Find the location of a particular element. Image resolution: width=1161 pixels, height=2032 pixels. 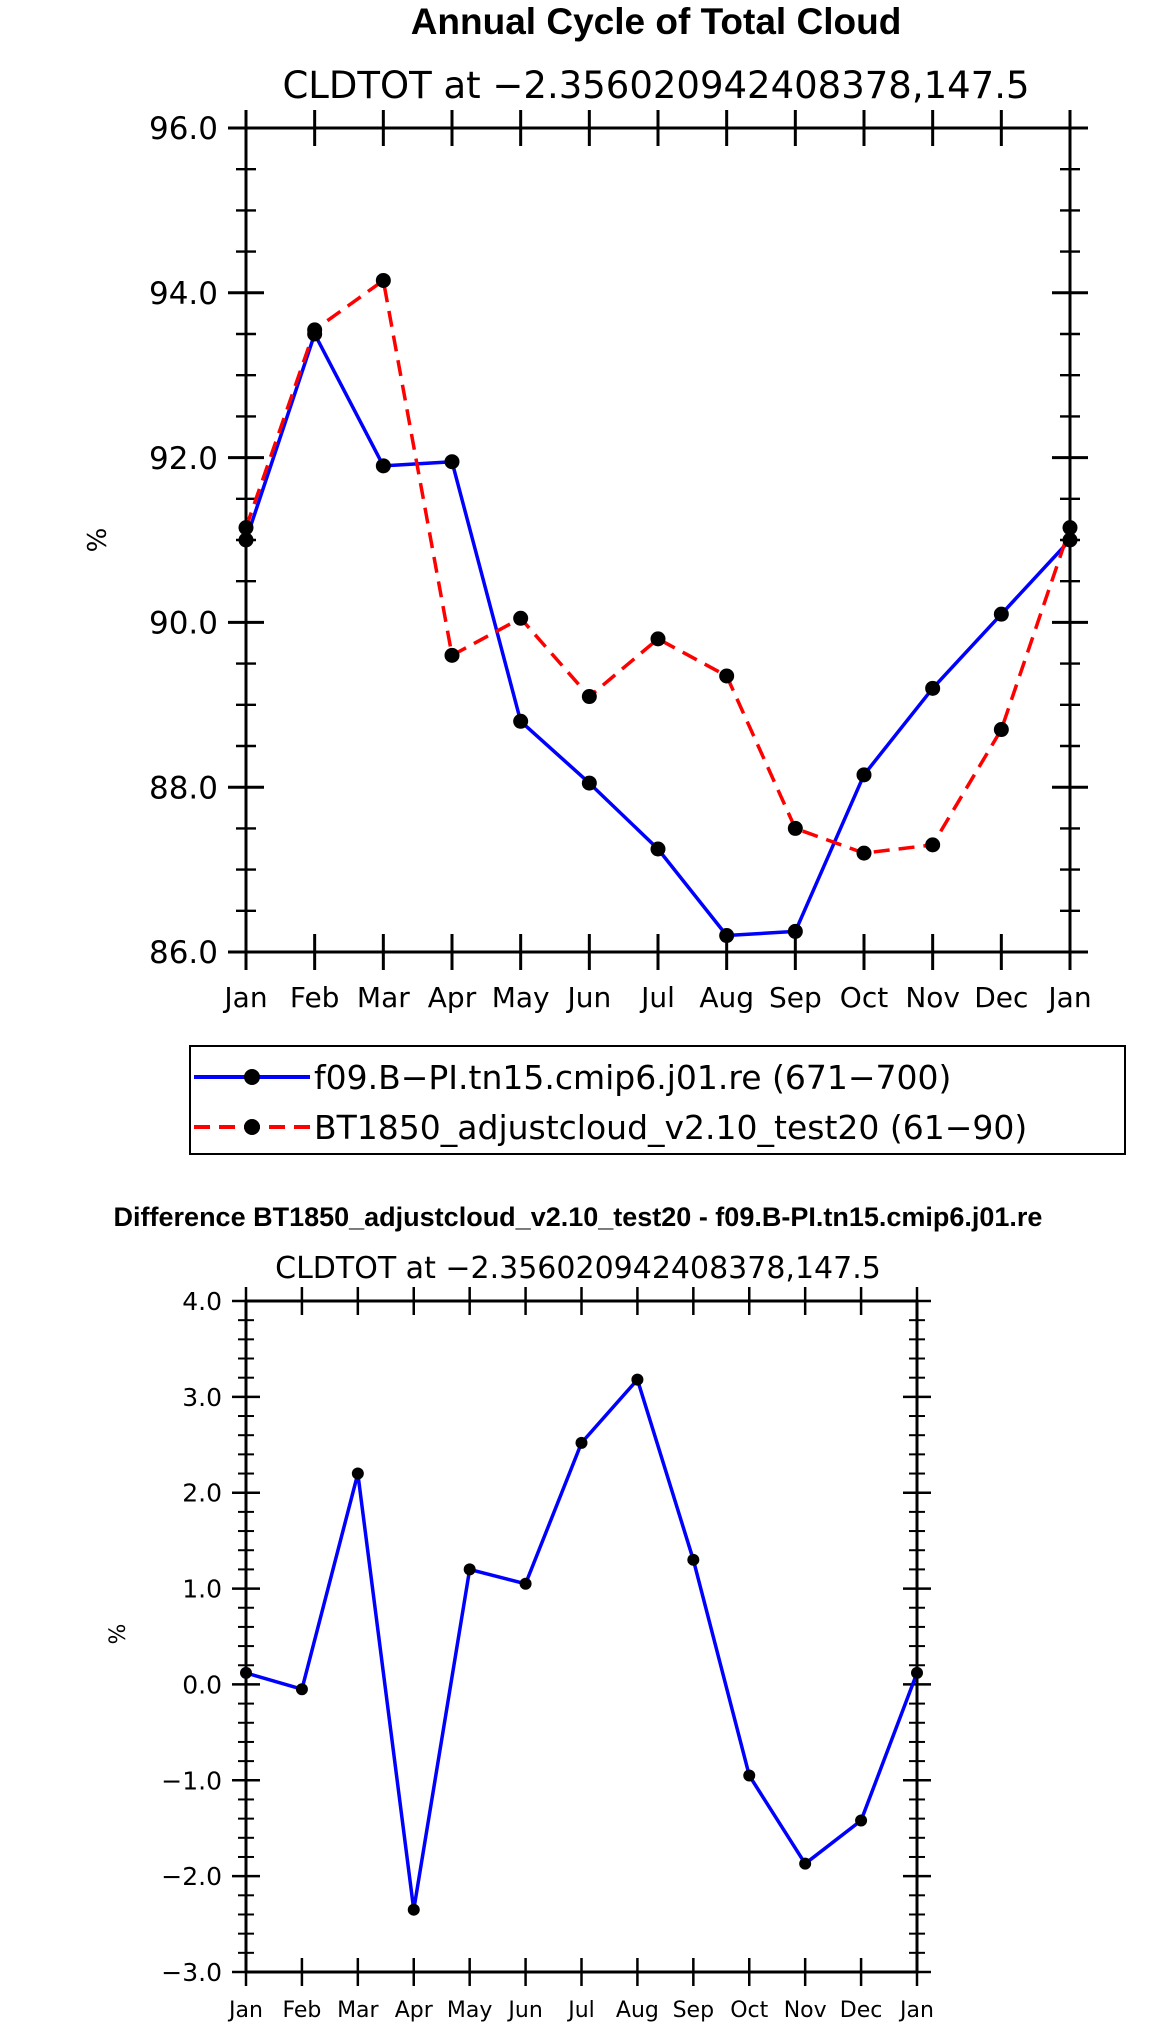

y-tick-label: 86.0 is located at coordinates (183, 953).